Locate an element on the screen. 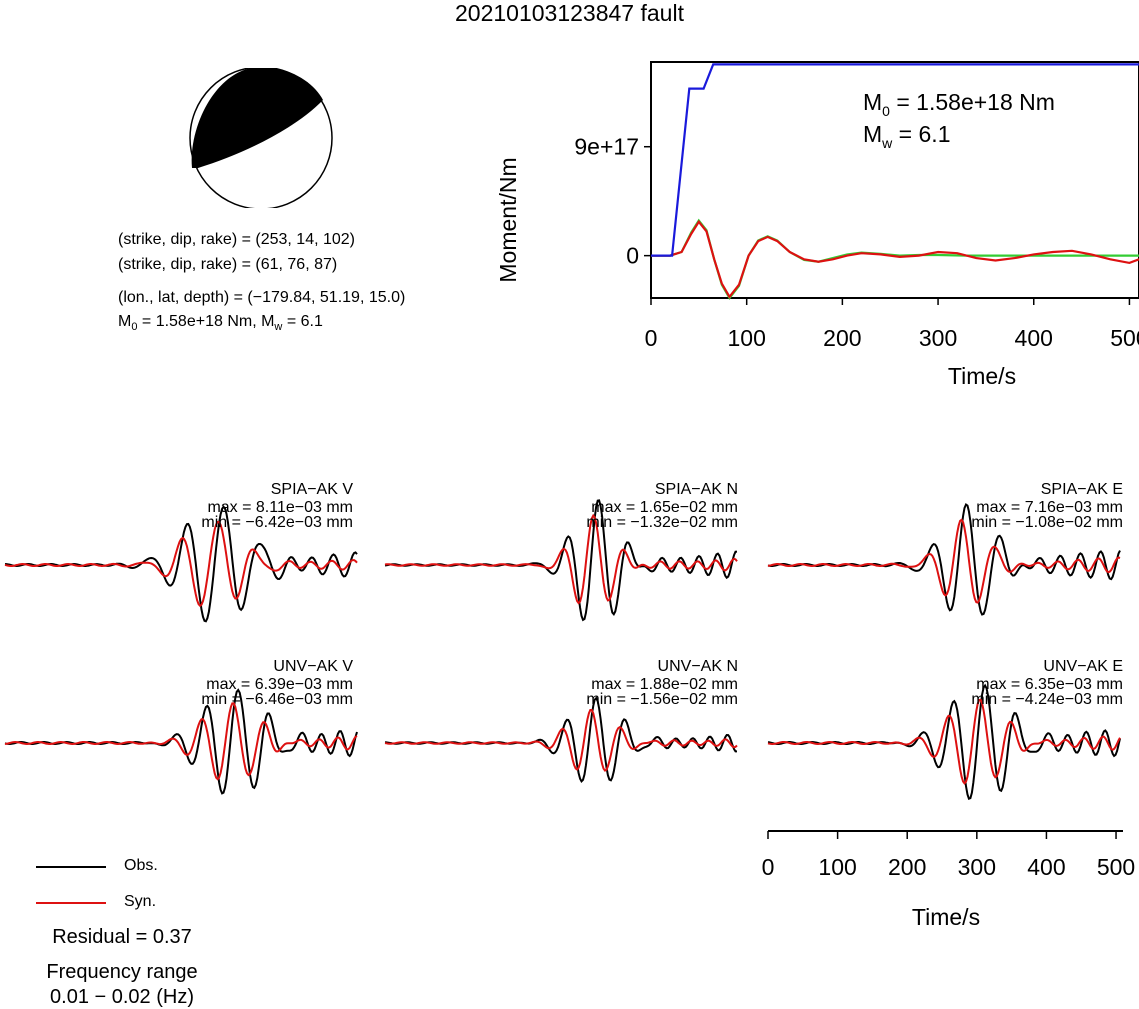 Image resolution: width=1139 pixels, height=1009 pixels. waveform-x-tick-label: 400 is located at coordinates (1046, 867).